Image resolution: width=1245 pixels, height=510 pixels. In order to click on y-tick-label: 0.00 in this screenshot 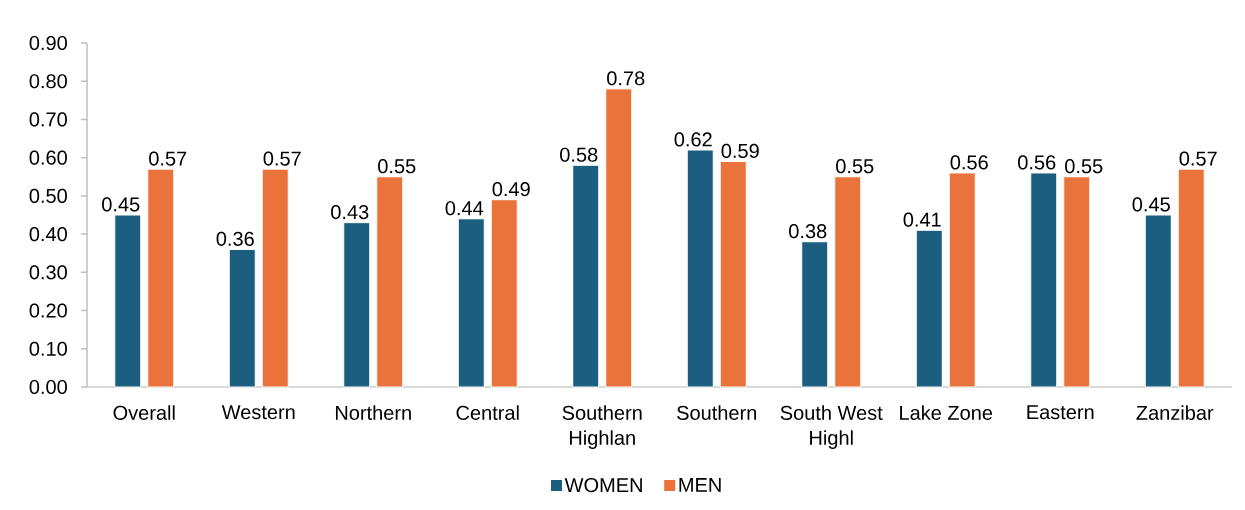, I will do `click(48, 387)`.